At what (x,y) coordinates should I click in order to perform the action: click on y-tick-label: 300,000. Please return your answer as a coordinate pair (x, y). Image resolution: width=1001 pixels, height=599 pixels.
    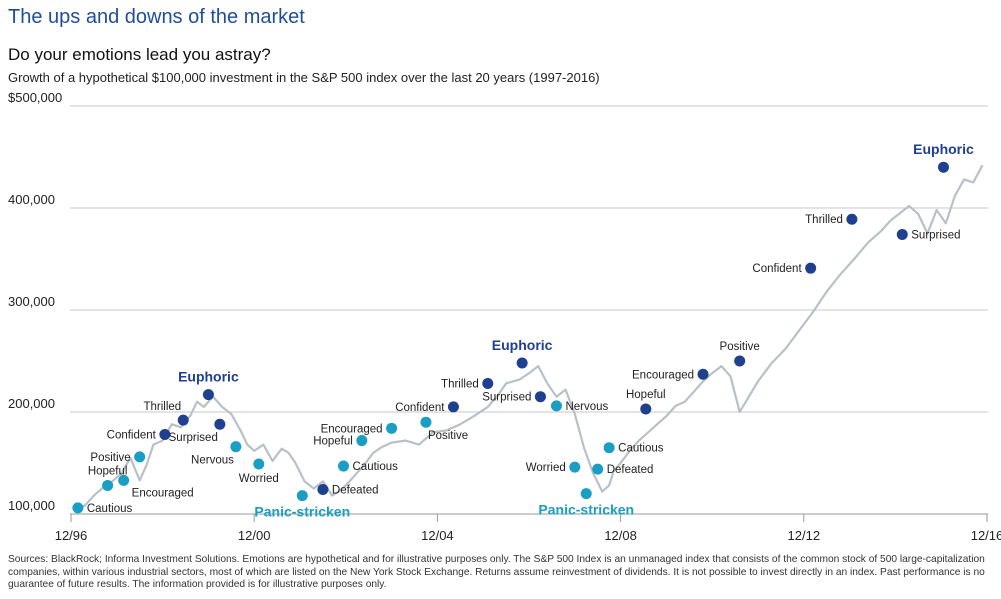
    Looking at the image, I should click on (31, 301).